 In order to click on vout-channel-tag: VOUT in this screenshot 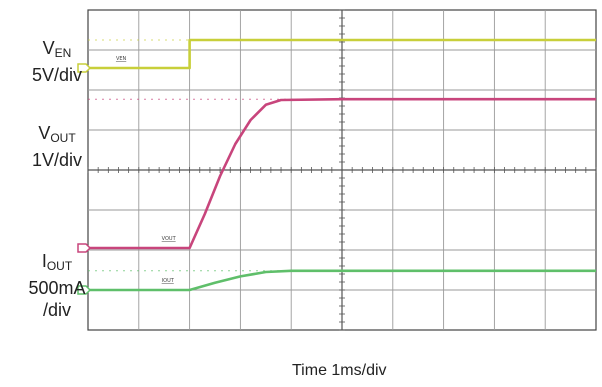, I will do `click(169, 239)`.